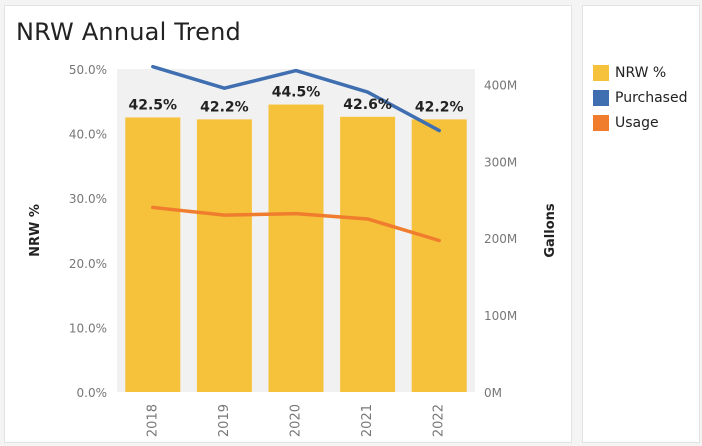  Describe the element at coordinates (296, 93) in the screenshot. I see `bar-label-2020: 44.5%` at that location.